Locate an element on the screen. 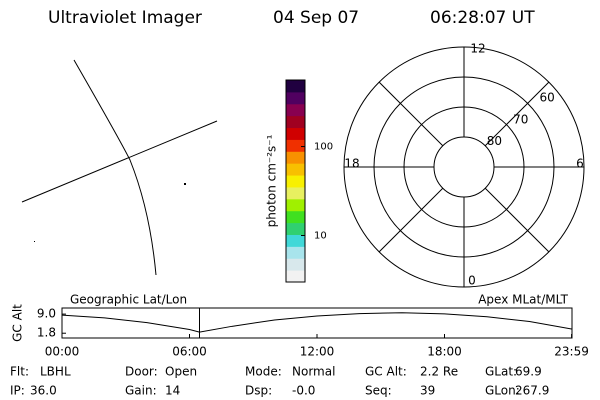 The width and height of the screenshot is (600, 400). mlt-label: 6 is located at coordinates (580, 164).